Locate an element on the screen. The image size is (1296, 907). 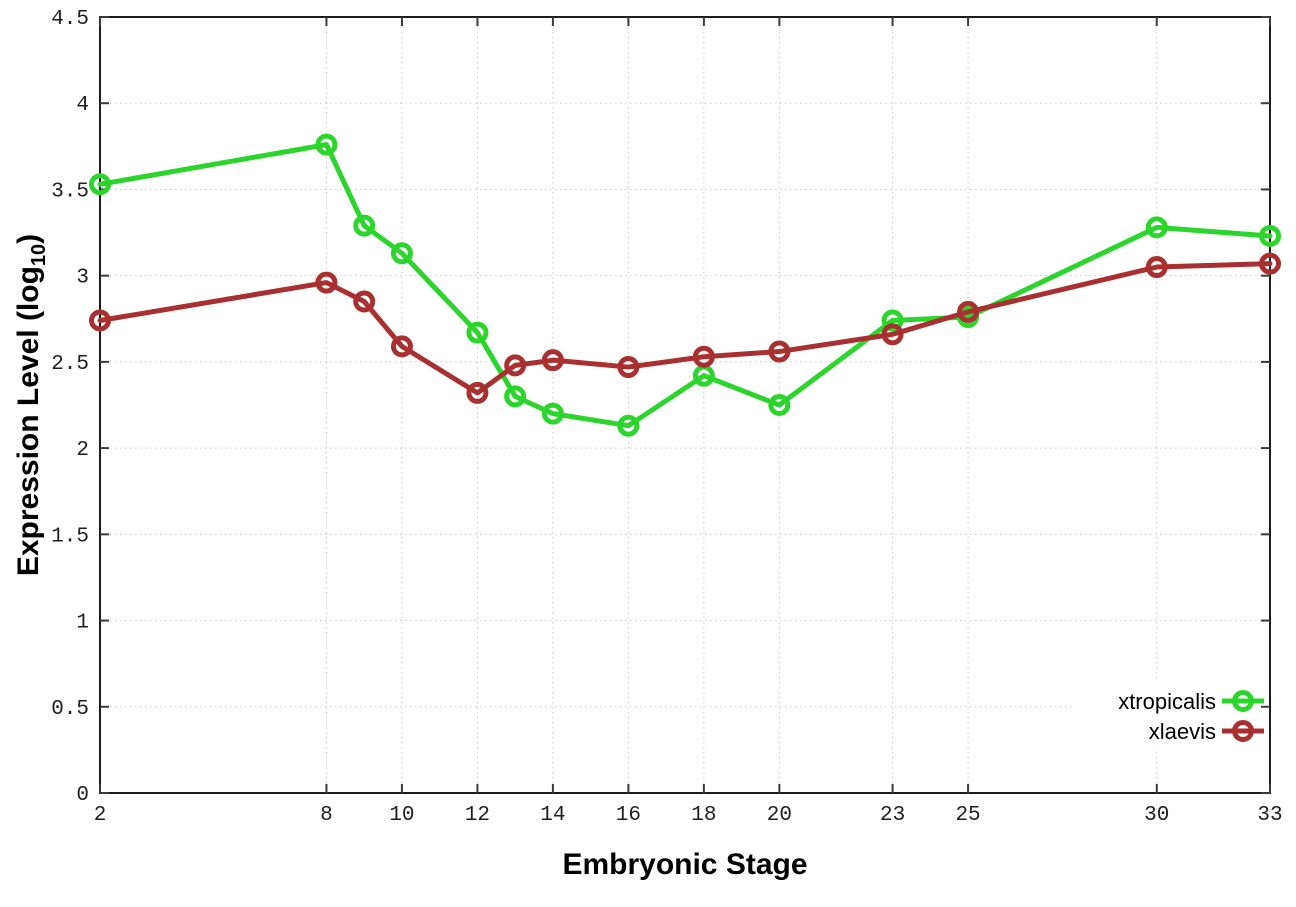
x-tick-label: 14 is located at coordinates (552, 815).